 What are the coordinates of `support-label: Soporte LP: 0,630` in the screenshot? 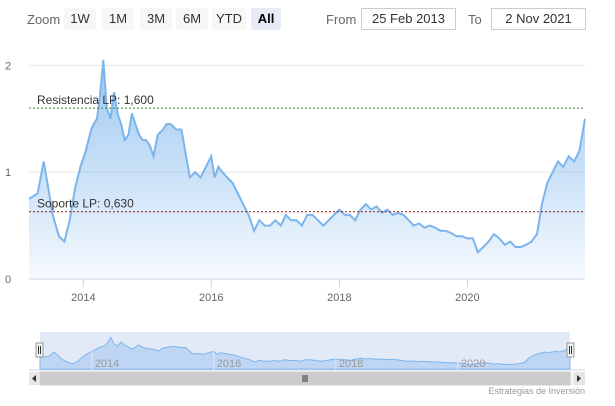 It's located at (85, 204).